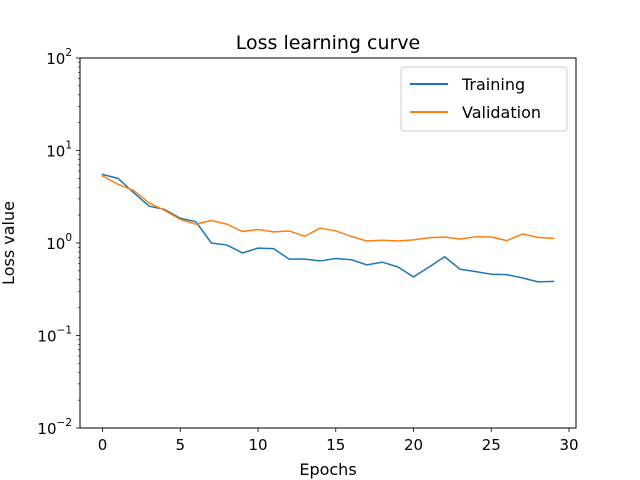 The image size is (640, 480). I want to click on x-tick-label: 5, so click(181, 445).